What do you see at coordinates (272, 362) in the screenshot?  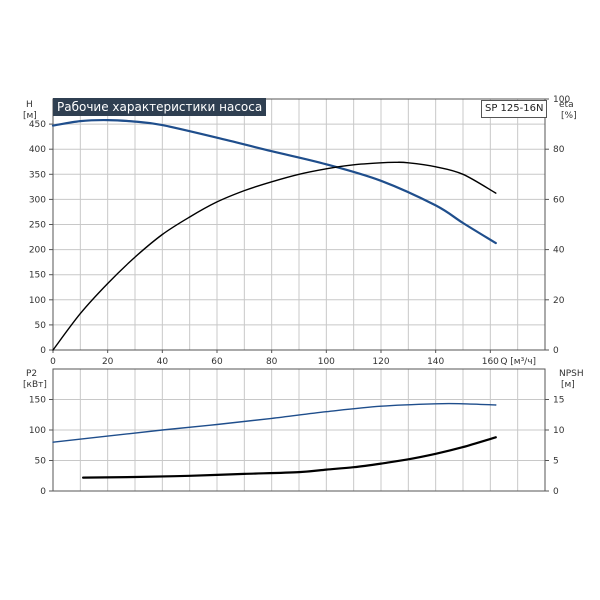 I see `x-axis-tick-label: 80` at bounding box center [272, 362].